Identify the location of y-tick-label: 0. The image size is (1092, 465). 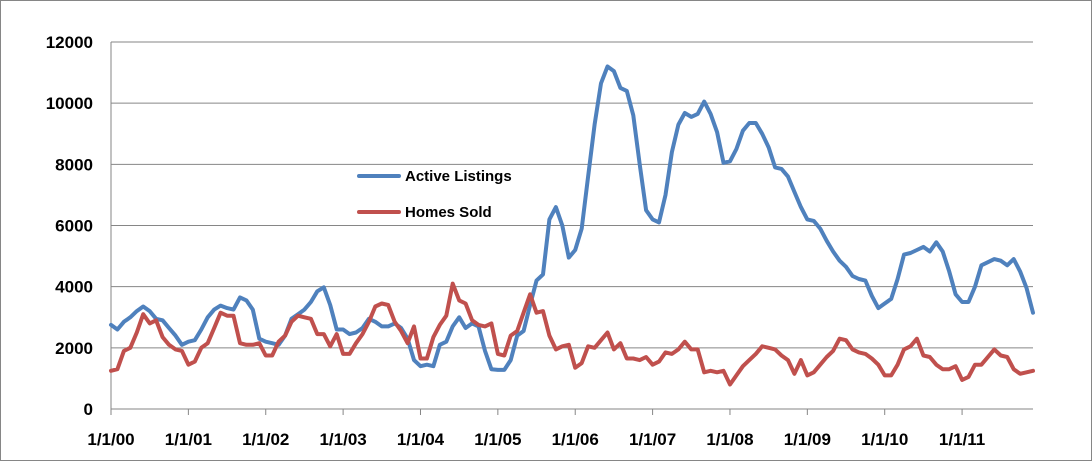
(88, 409).